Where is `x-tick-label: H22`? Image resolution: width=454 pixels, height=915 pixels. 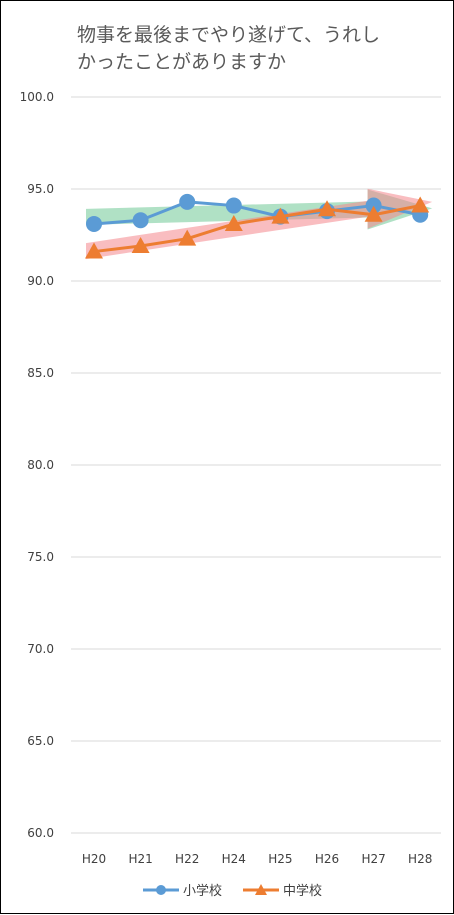 x-tick-label: H22 is located at coordinates (187, 859).